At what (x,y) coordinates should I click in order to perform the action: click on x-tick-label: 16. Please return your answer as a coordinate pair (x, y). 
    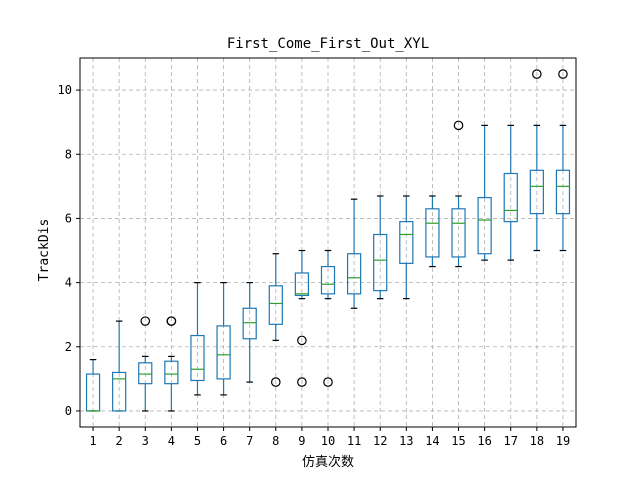
    Looking at the image, I should click on (484, 441).